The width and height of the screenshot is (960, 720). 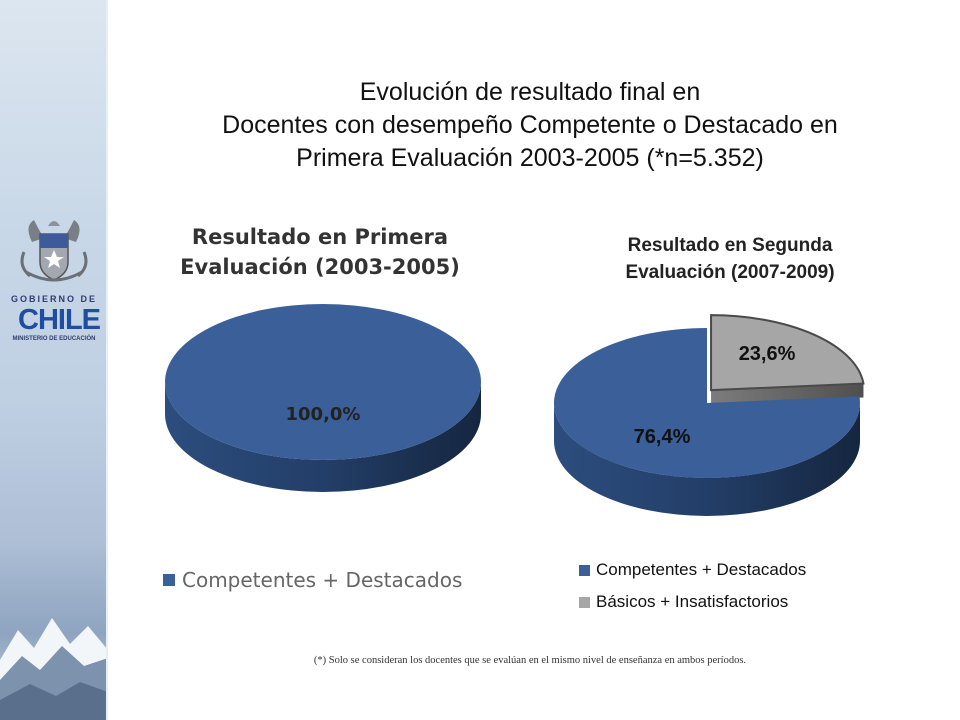 I want to click on left-chart-title-line-2: Evaluación (2003-2005), so click(x=320, y=267).